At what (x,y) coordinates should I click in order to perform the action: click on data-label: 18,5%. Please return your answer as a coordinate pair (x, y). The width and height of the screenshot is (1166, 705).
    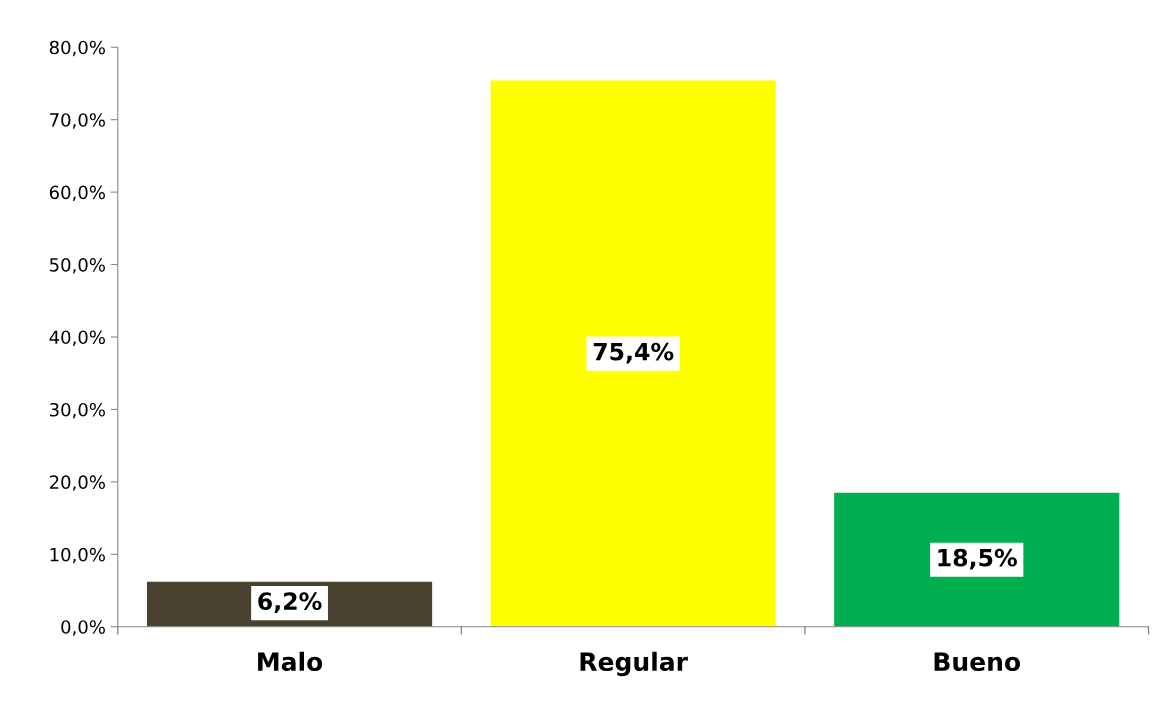
    Looking at the image, I should click on (977, 559).